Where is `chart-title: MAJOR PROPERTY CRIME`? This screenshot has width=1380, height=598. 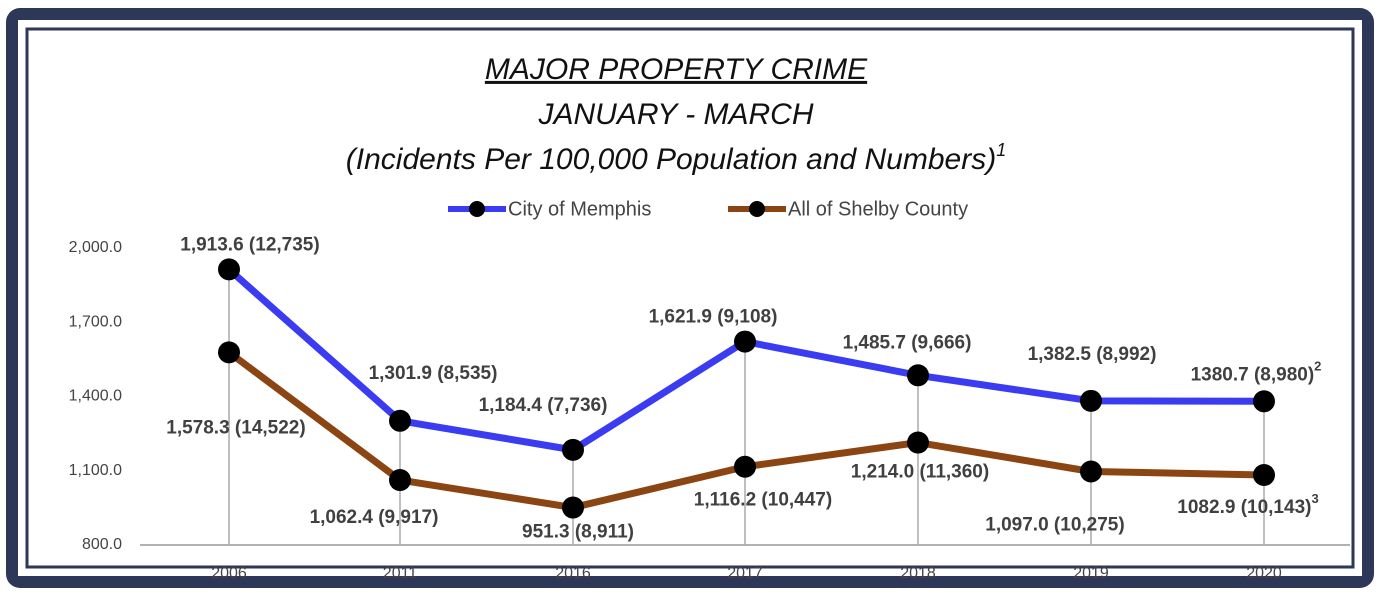
chart-title: MAJOR PROPERTY CRIME is located at coordinates (676, 69).